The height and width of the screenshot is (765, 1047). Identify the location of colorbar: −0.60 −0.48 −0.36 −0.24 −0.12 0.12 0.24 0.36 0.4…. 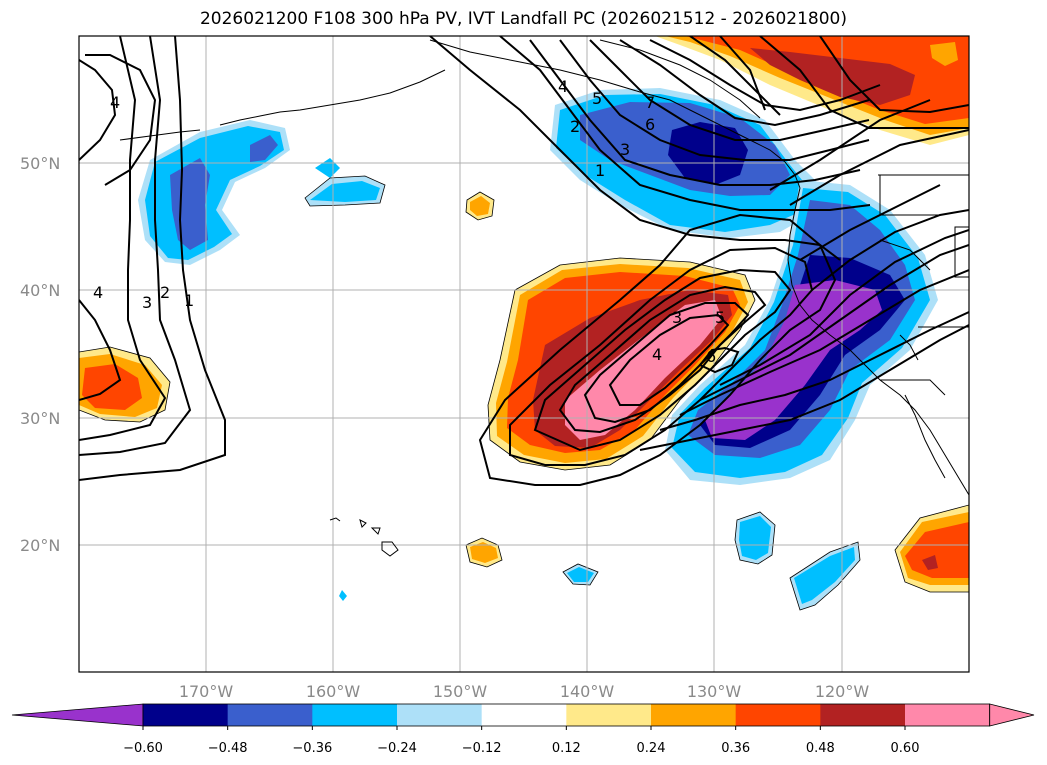
(523, 729).